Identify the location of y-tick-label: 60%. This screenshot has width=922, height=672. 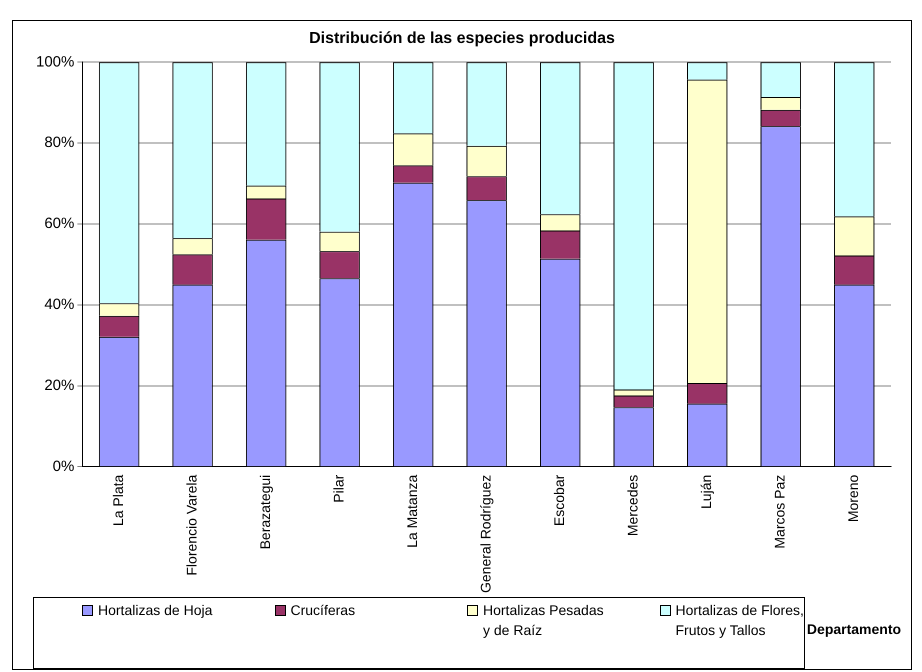
(59, 223).